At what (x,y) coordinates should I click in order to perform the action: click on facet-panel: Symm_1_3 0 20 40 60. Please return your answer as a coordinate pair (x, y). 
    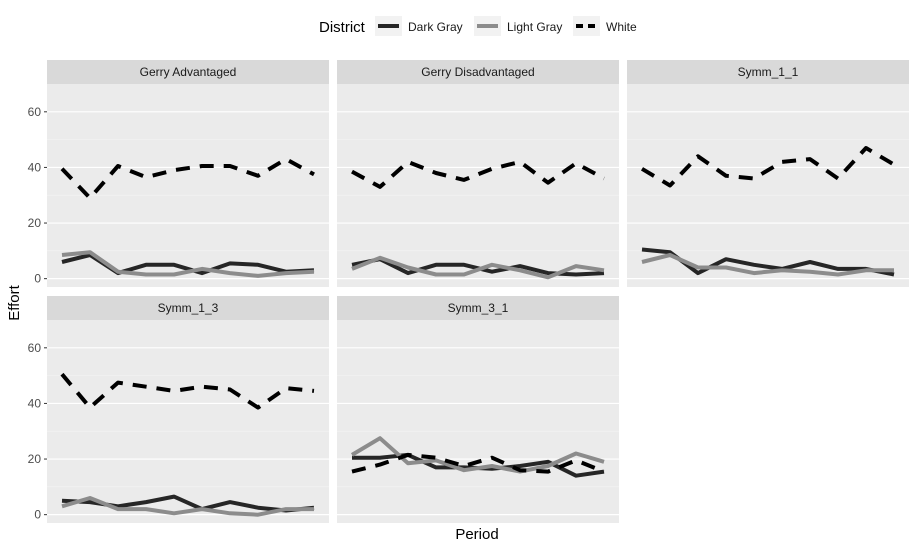
    Looking at the image, I should click on (178, 409).